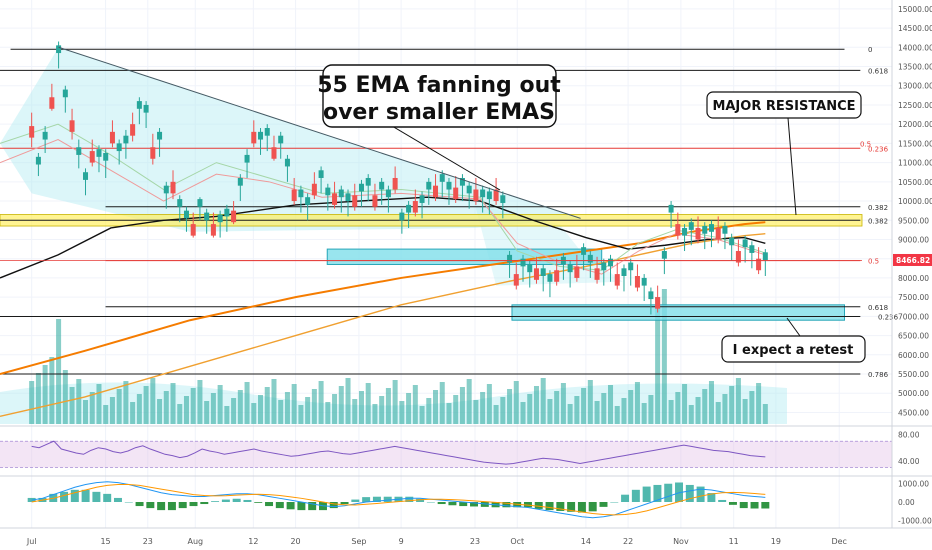  What do you see at coordinates (439, 127) in the screenshot?
I see `ema-callout: 55 EMA fanning out over smaller EMAS` at bounding box center [439, 127].